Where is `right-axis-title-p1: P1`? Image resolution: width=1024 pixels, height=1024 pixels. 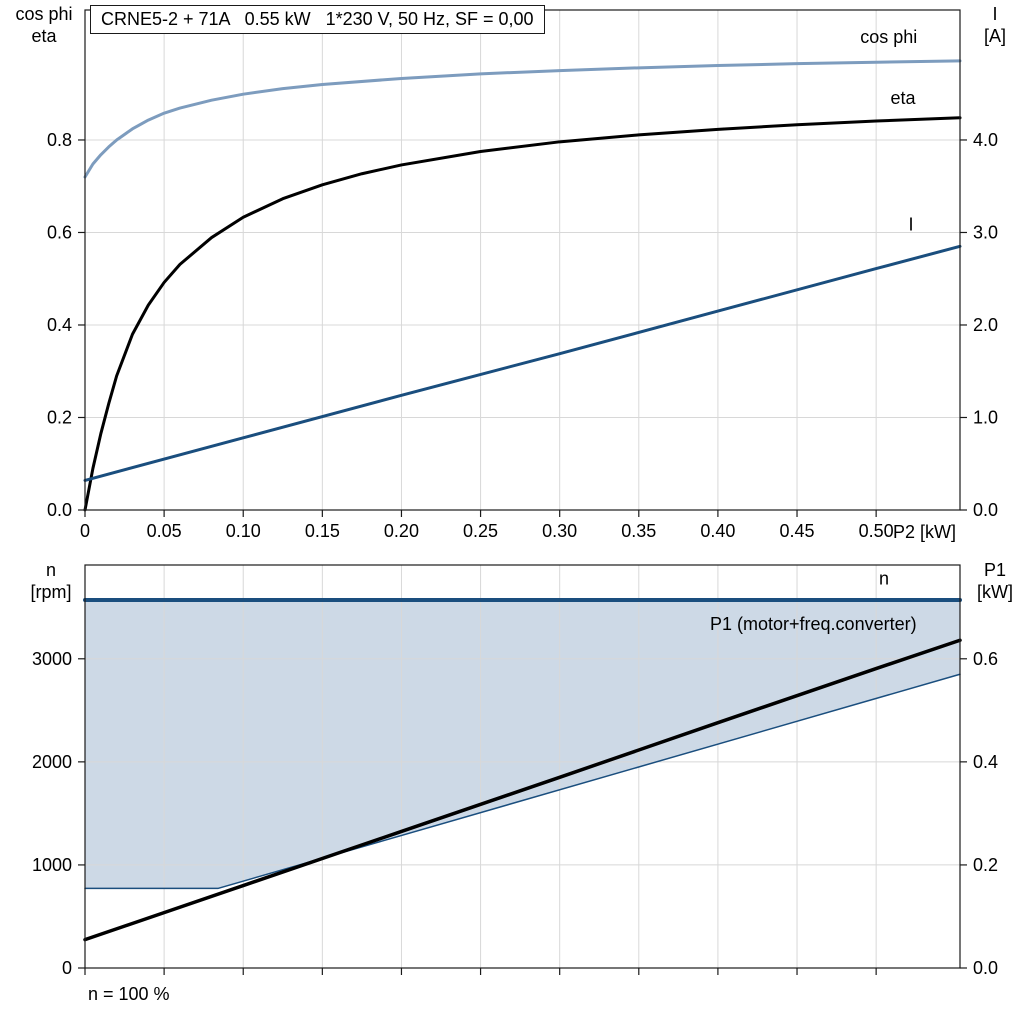
right-axis-title-p1: P1 is located at coordinates (995, 570).